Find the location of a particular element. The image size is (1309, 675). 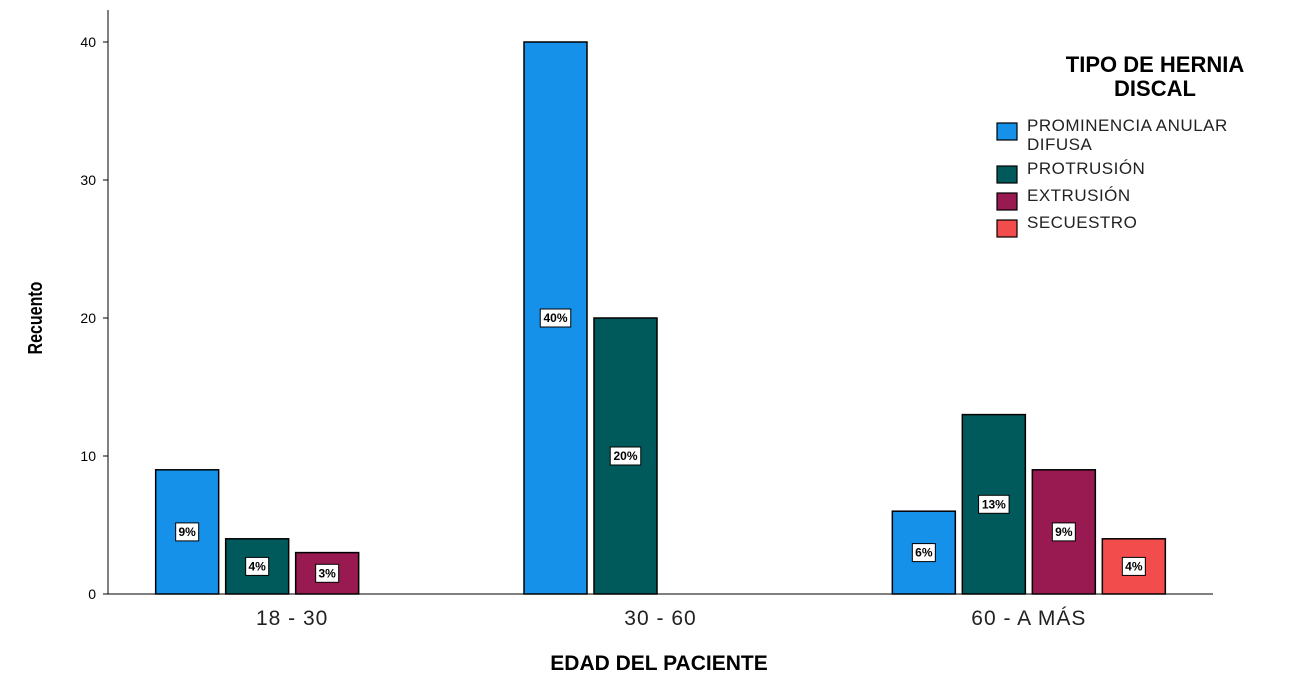

x-tick-label: 60 - A MÁS is located at coordinates (1028, 618).